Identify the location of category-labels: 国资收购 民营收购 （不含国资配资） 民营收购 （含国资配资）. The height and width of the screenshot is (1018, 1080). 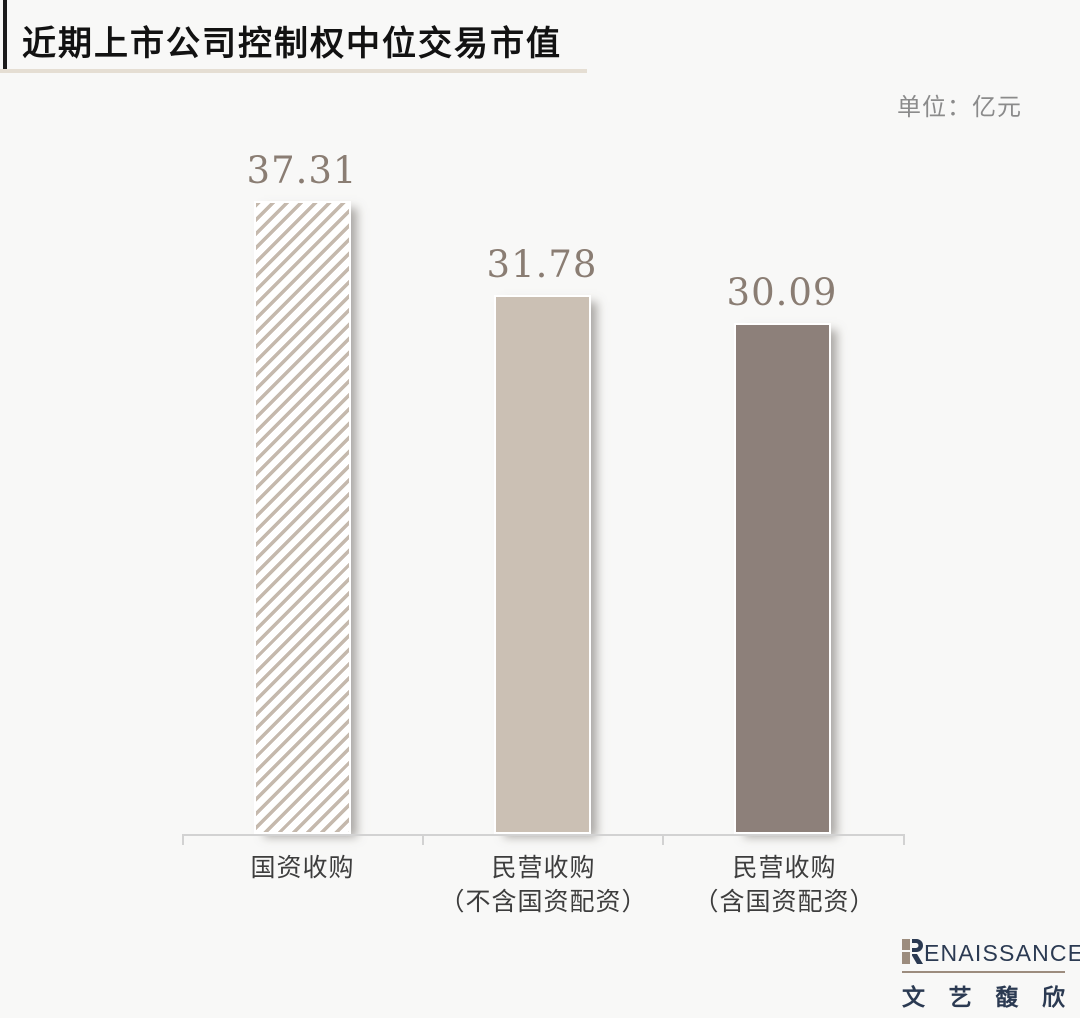
(543, 885).